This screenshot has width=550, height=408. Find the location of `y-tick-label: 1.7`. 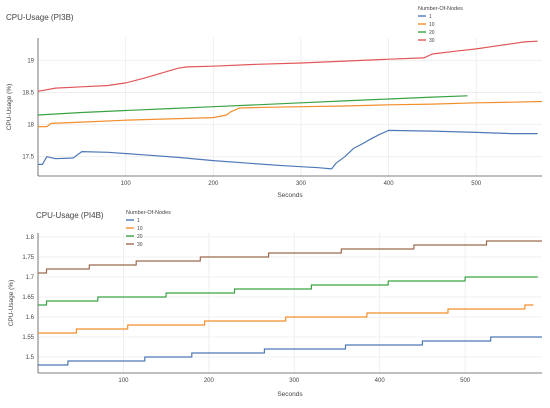

y-tick-label: 1.7 is located at coordinates (30, 278).